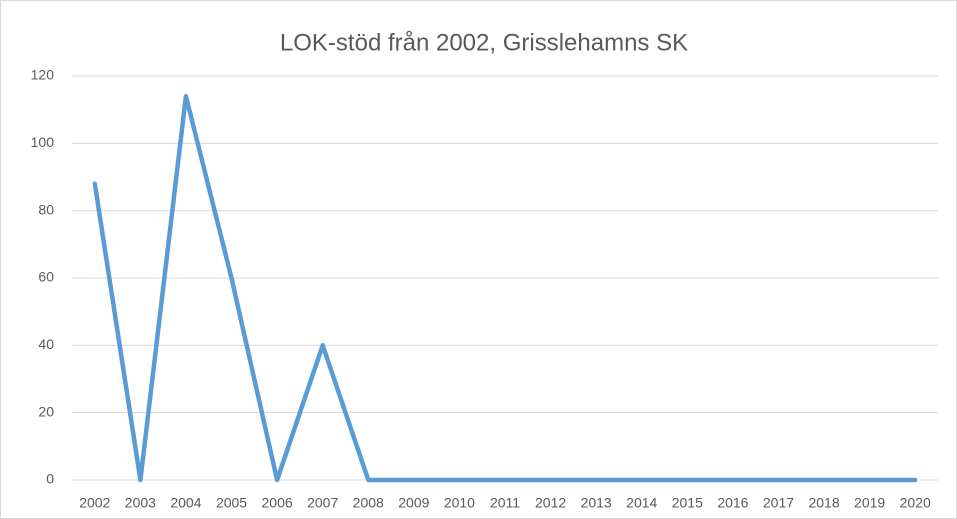 The image size is (957, 519). I want to click on x-tick-label: 2008, so click(368, 503).